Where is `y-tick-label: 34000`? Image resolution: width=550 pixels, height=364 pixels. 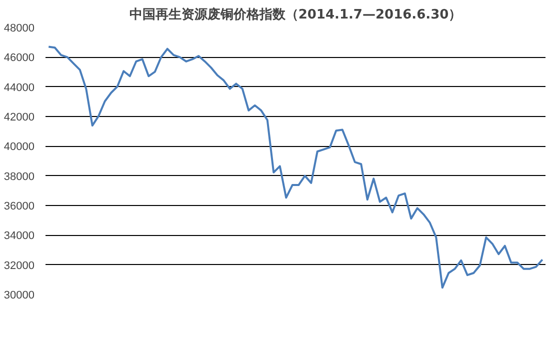
y-tick-label: 34000 is located at coordinates (19, 236).